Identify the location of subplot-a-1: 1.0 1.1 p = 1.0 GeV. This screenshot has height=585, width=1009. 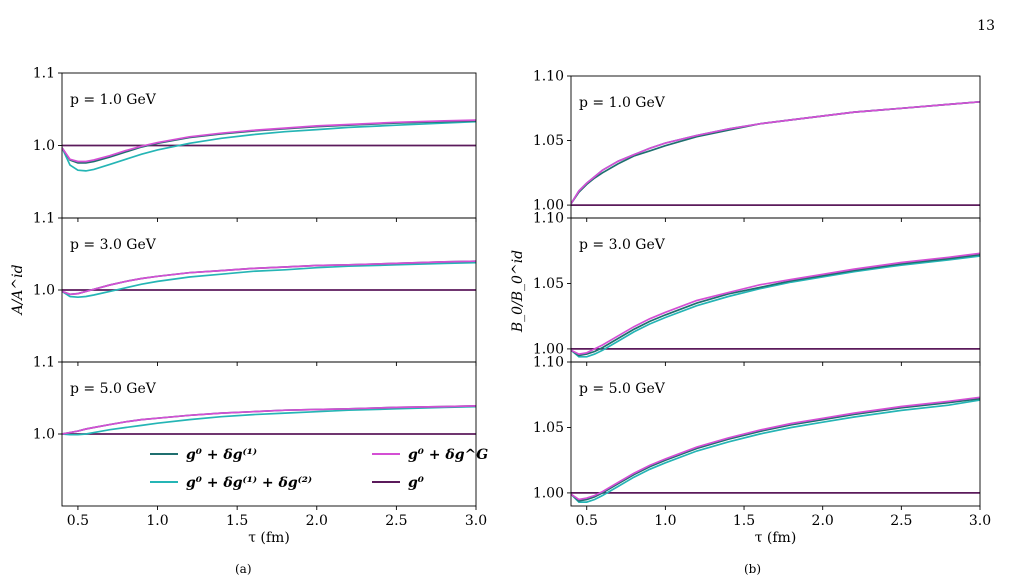
(255, 144).